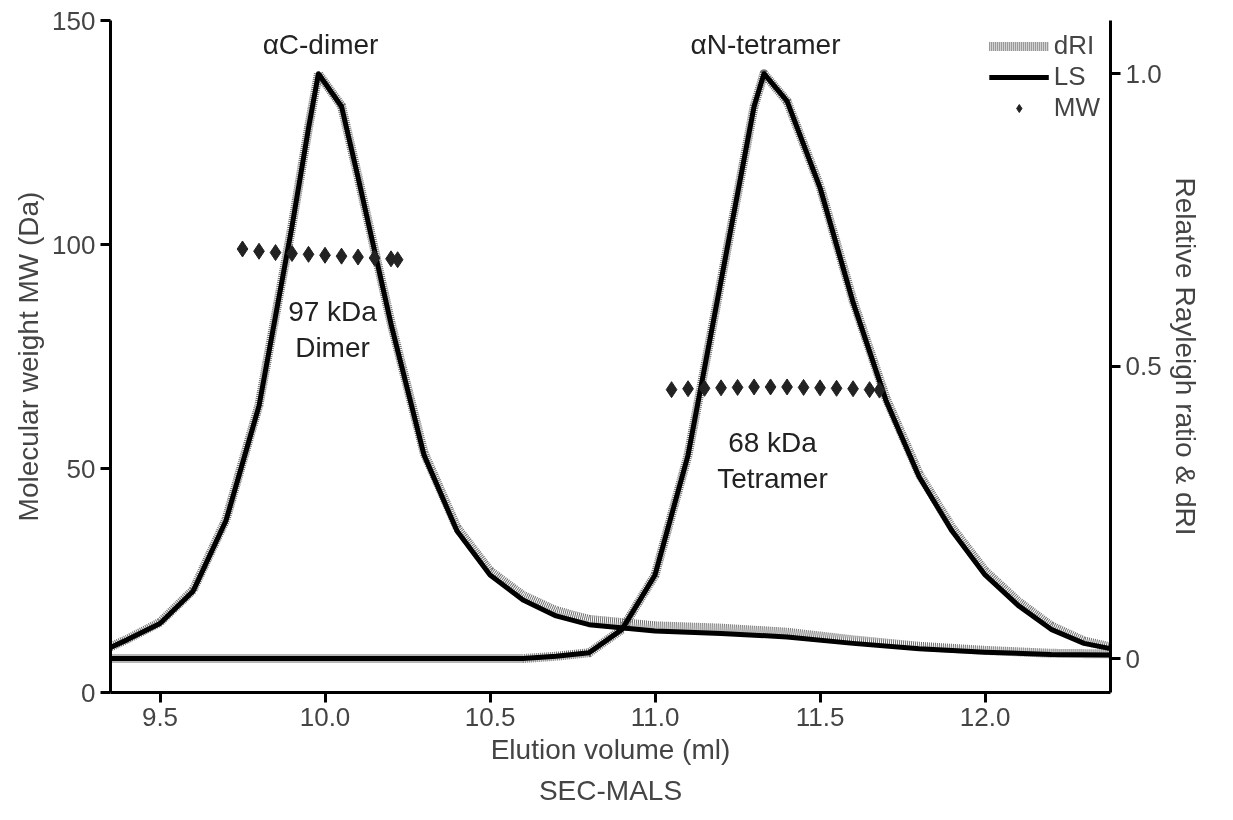 The image size is (1233, 820). I want to click on y-tick-label: 0, so click(88, 692).